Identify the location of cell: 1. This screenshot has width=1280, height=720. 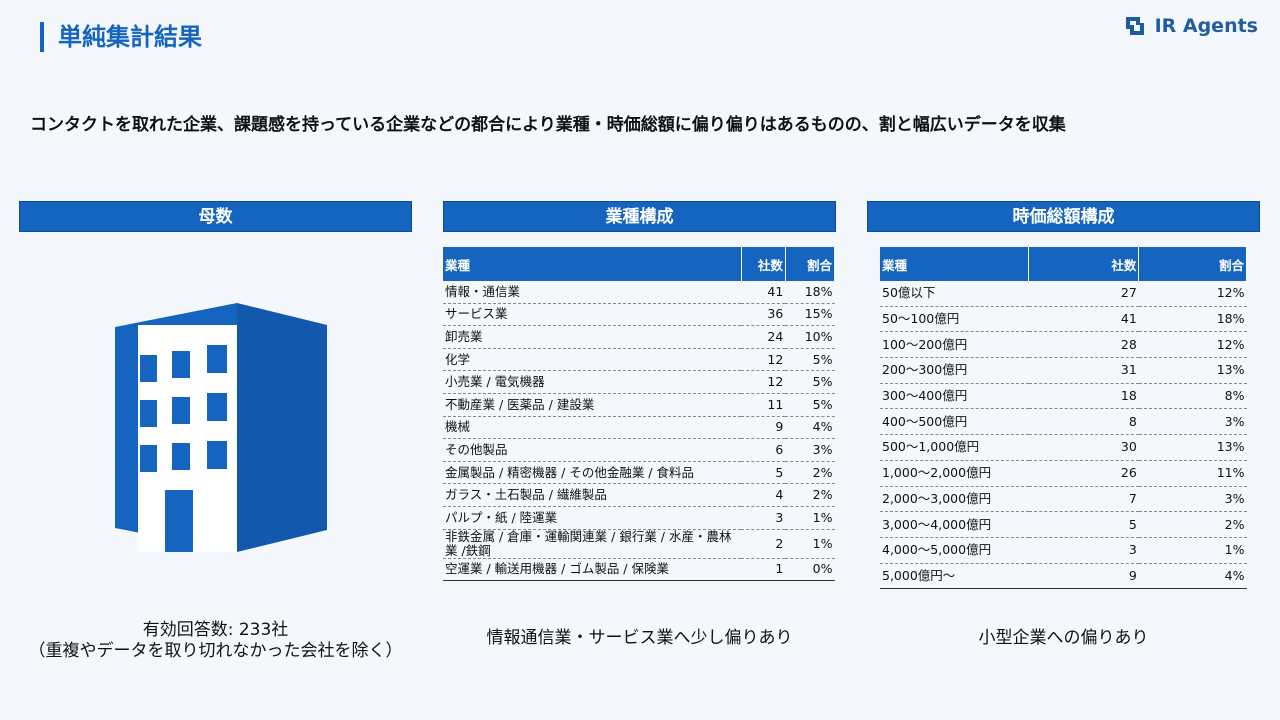
(763, 570).